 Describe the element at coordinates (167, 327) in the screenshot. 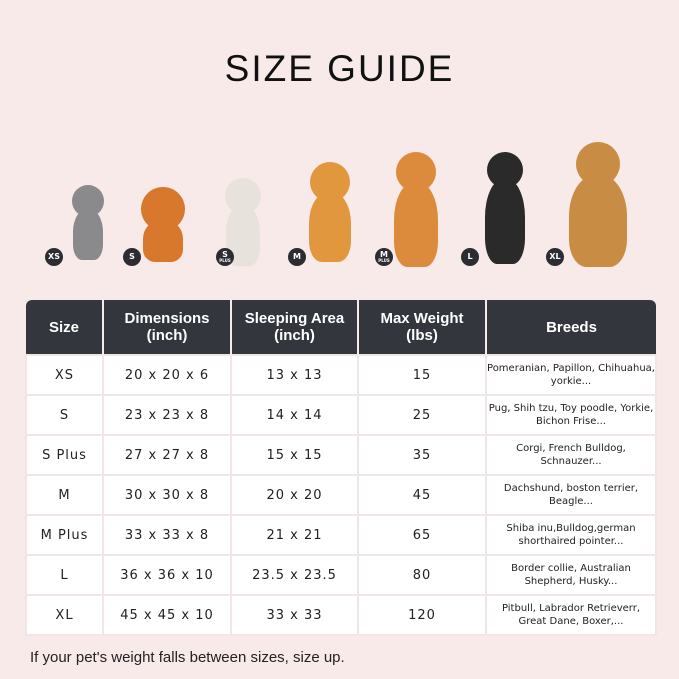

I see `header-dimensions: Dimensions (inch)` at that location.